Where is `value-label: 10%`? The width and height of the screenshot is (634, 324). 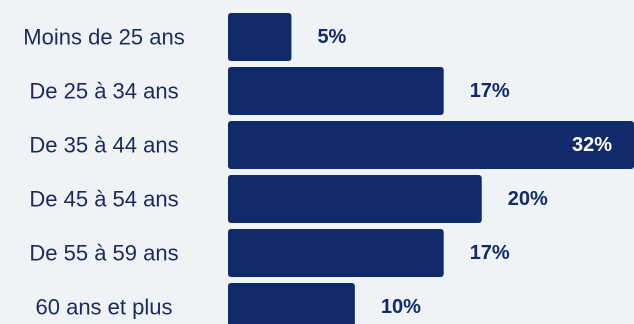 value-label: 10% is located at coordinates (401, 307).